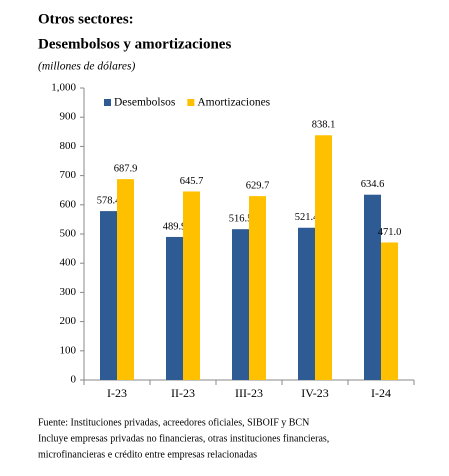 This screenshot has width=449, height=476. I want to click on data-label: 516.5, so click(241, 219).